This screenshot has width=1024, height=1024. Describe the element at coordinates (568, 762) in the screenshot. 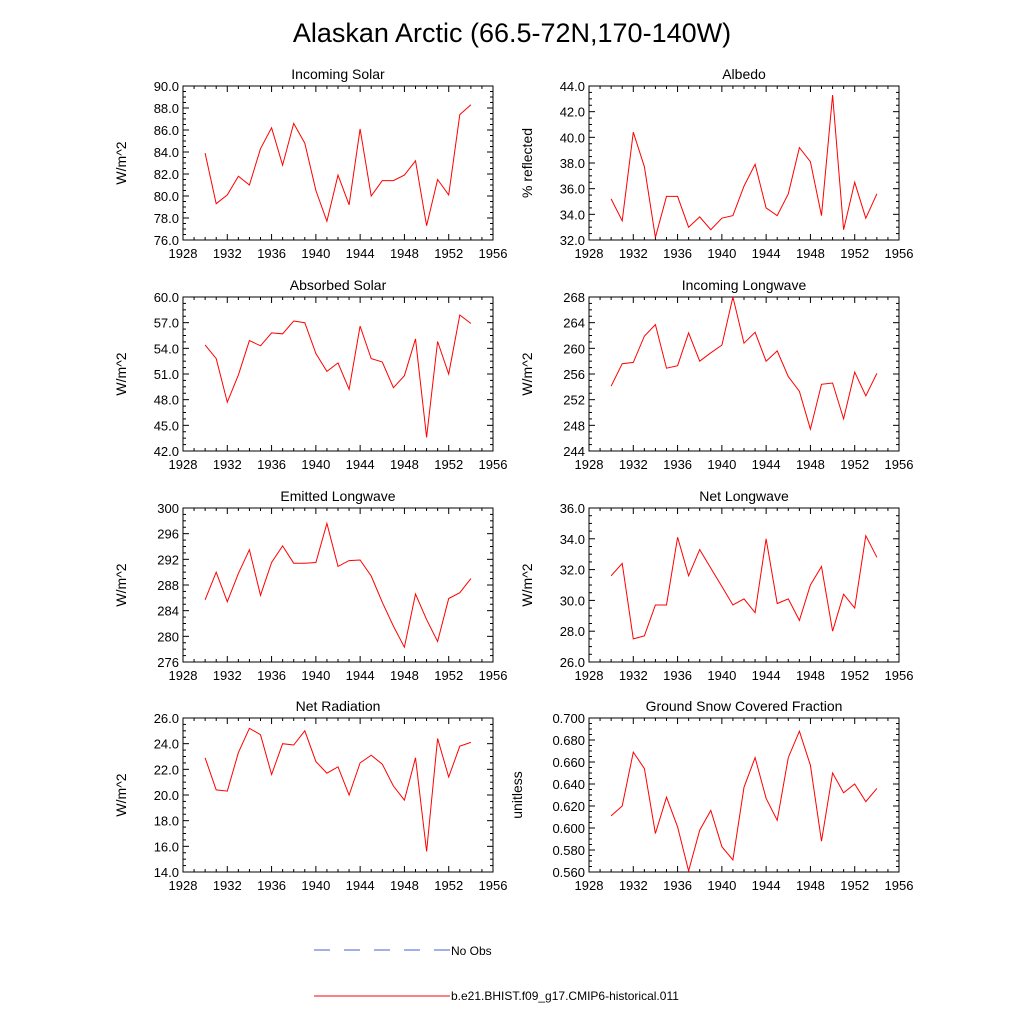

I see `y-tick-label: 0.660` at that location.